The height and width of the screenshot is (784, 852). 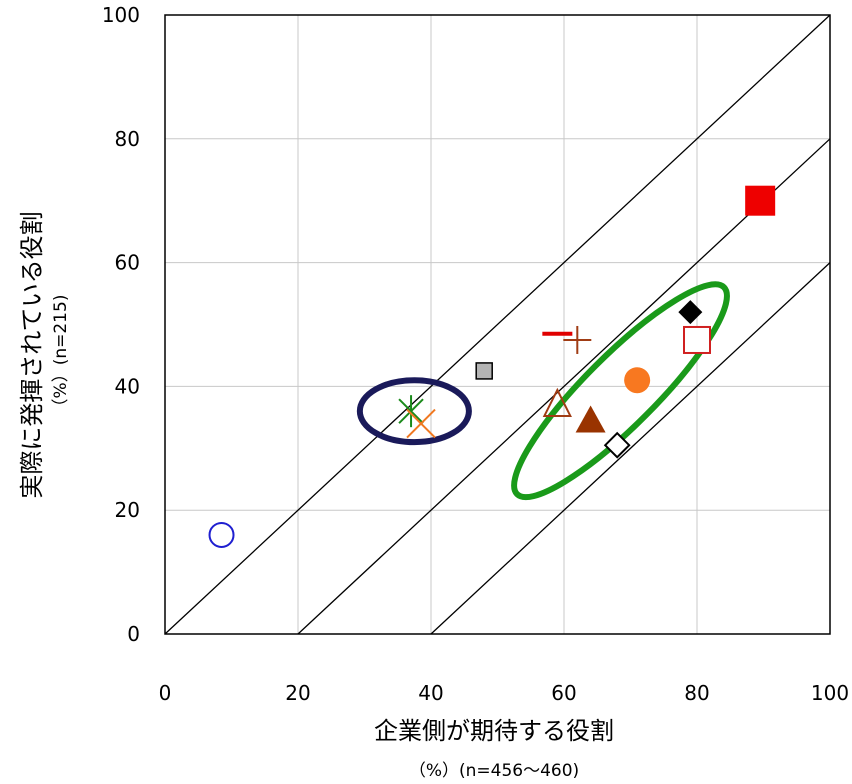 What do you see at coordinates (127, 510) in the screenshot?
I see `y-tick-label: 20` at bounding box center [127, 510].